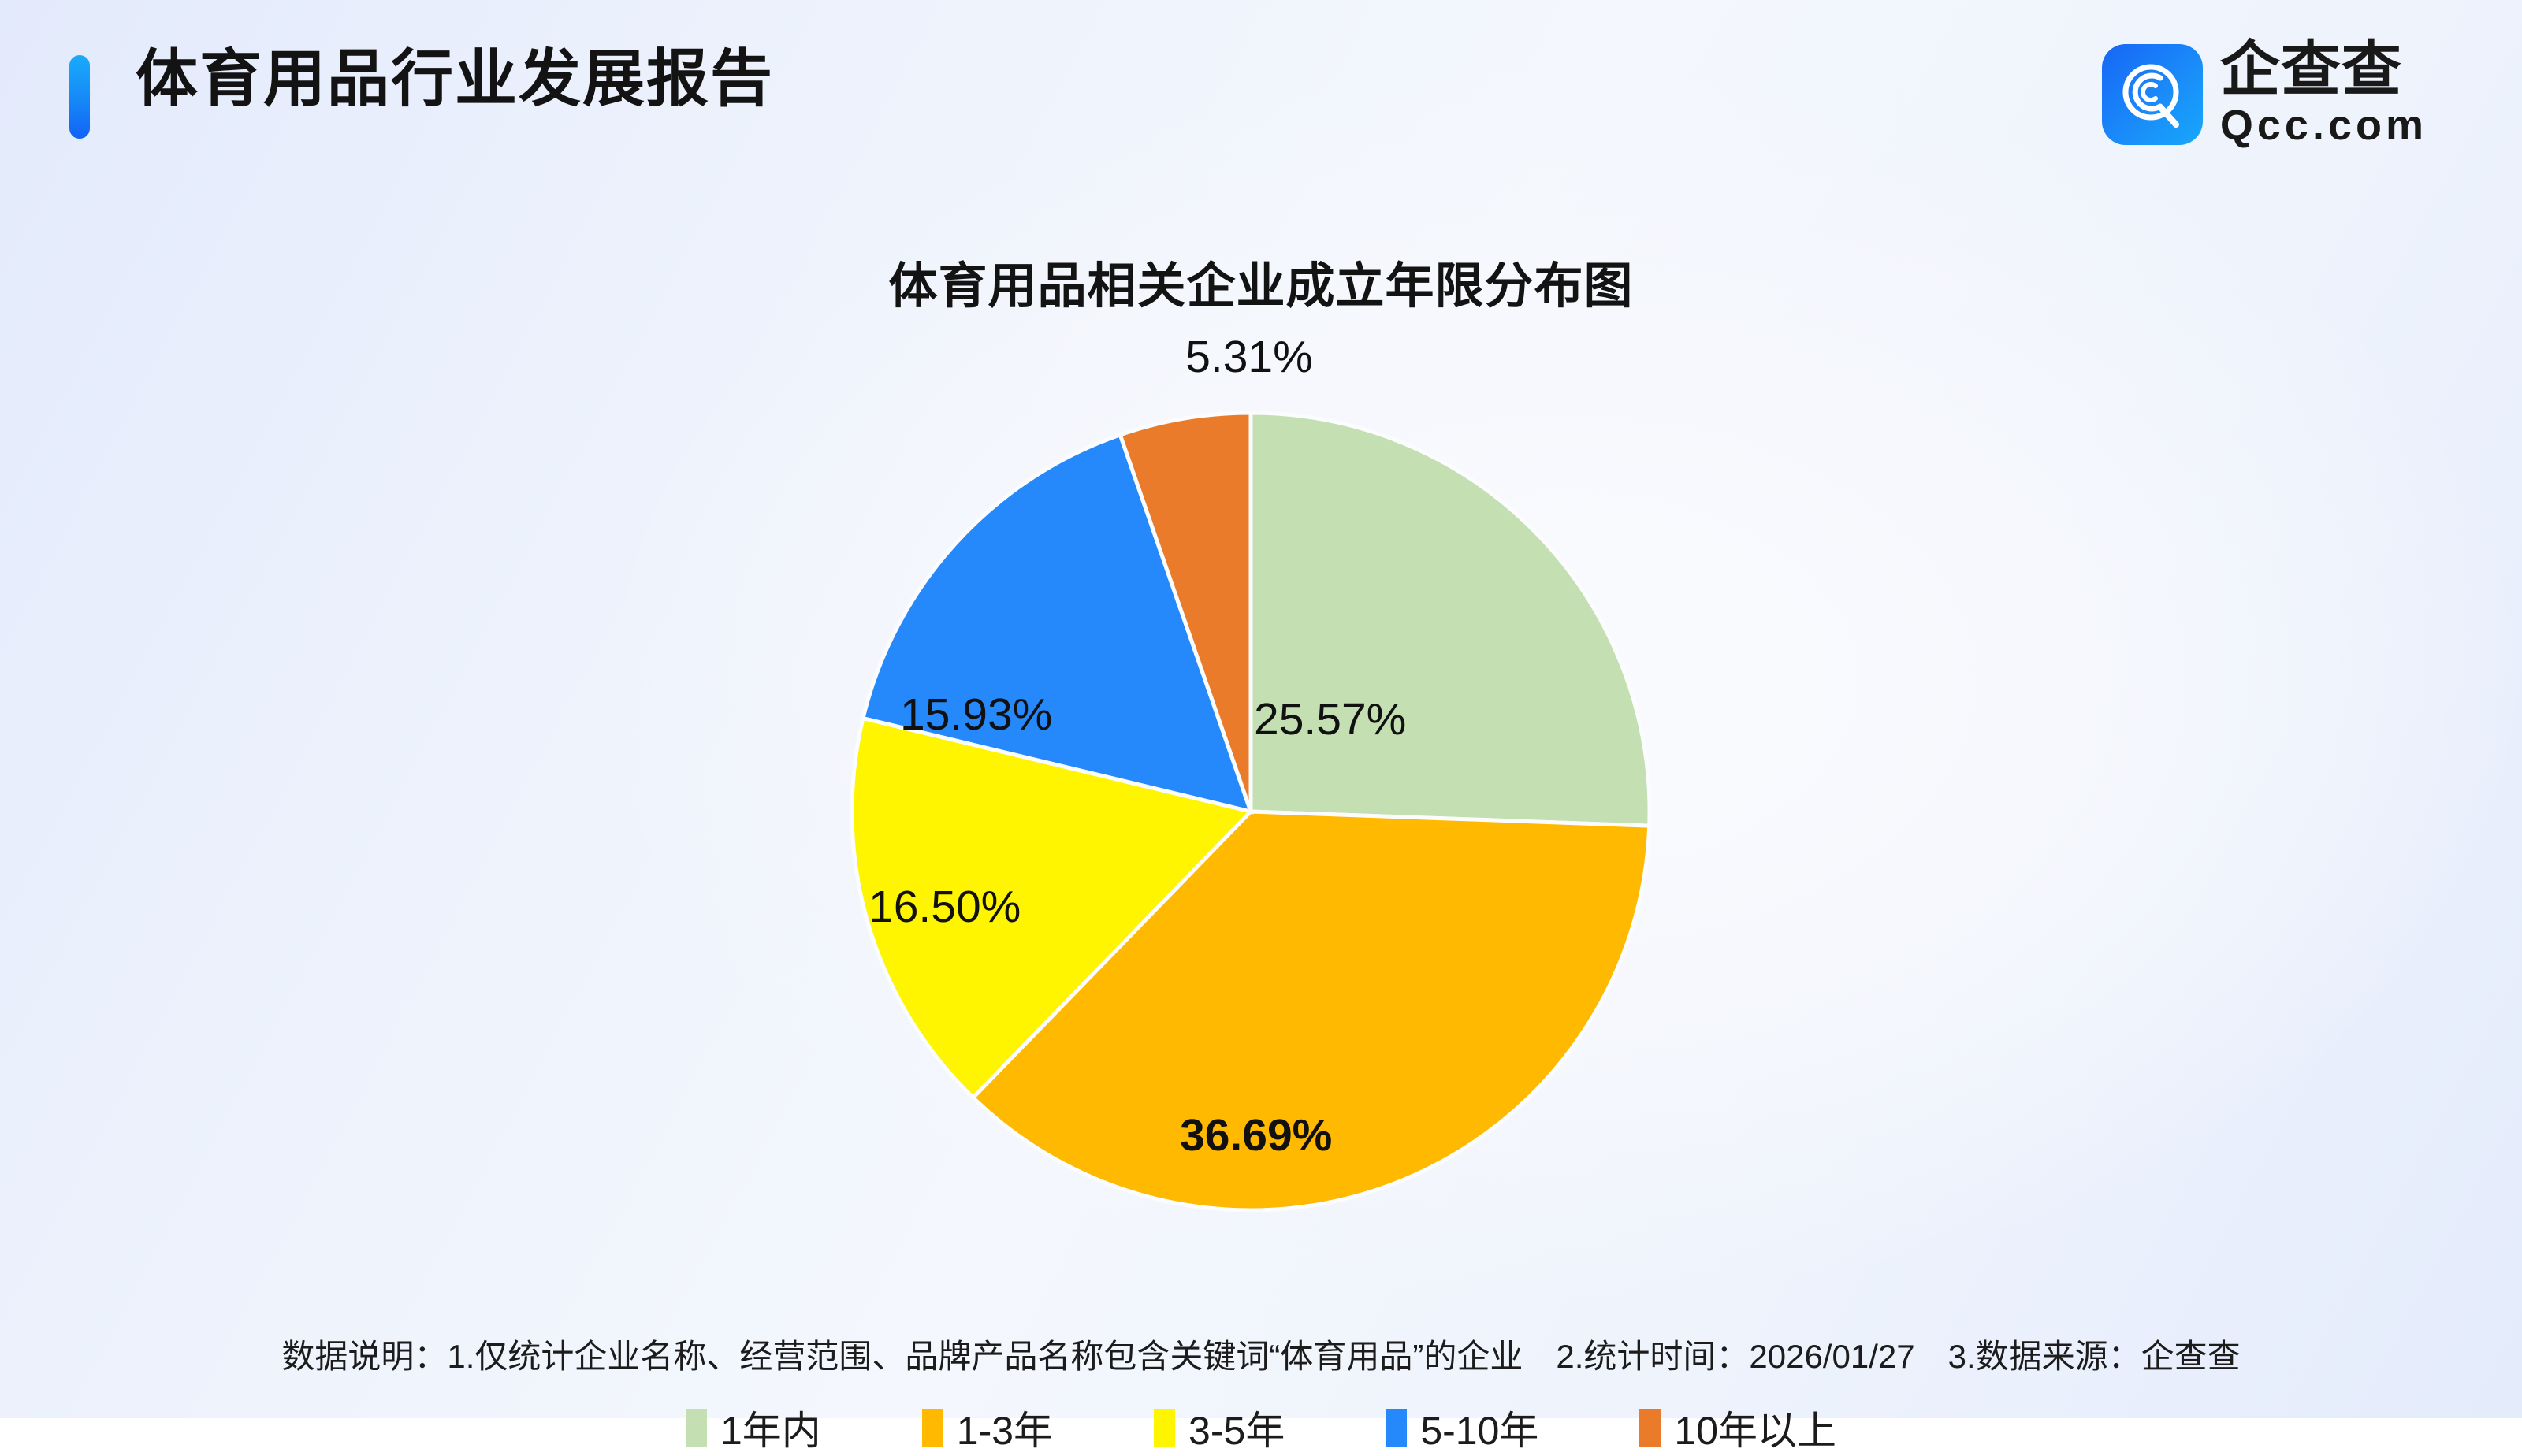  What do you see at coordinates (2152, 95) in the screenshot?
I see `qcc-logo-icon` at bounding box center [2152, 95].